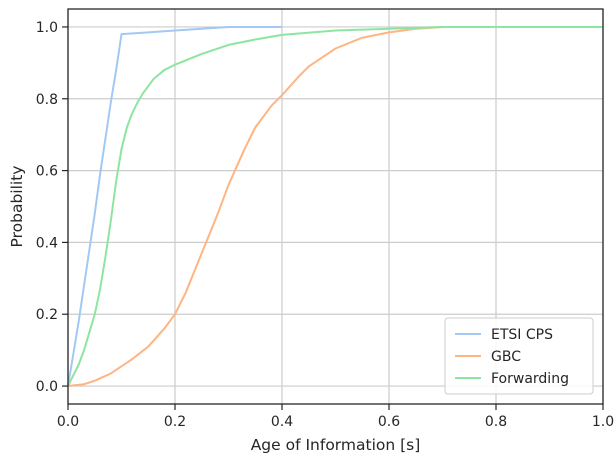 The image size is (614, 460). What do you see at coordinates (389, 422) in the screenshot?
I see `x-tick-label: 0.6` at bounding box center [389, 422].